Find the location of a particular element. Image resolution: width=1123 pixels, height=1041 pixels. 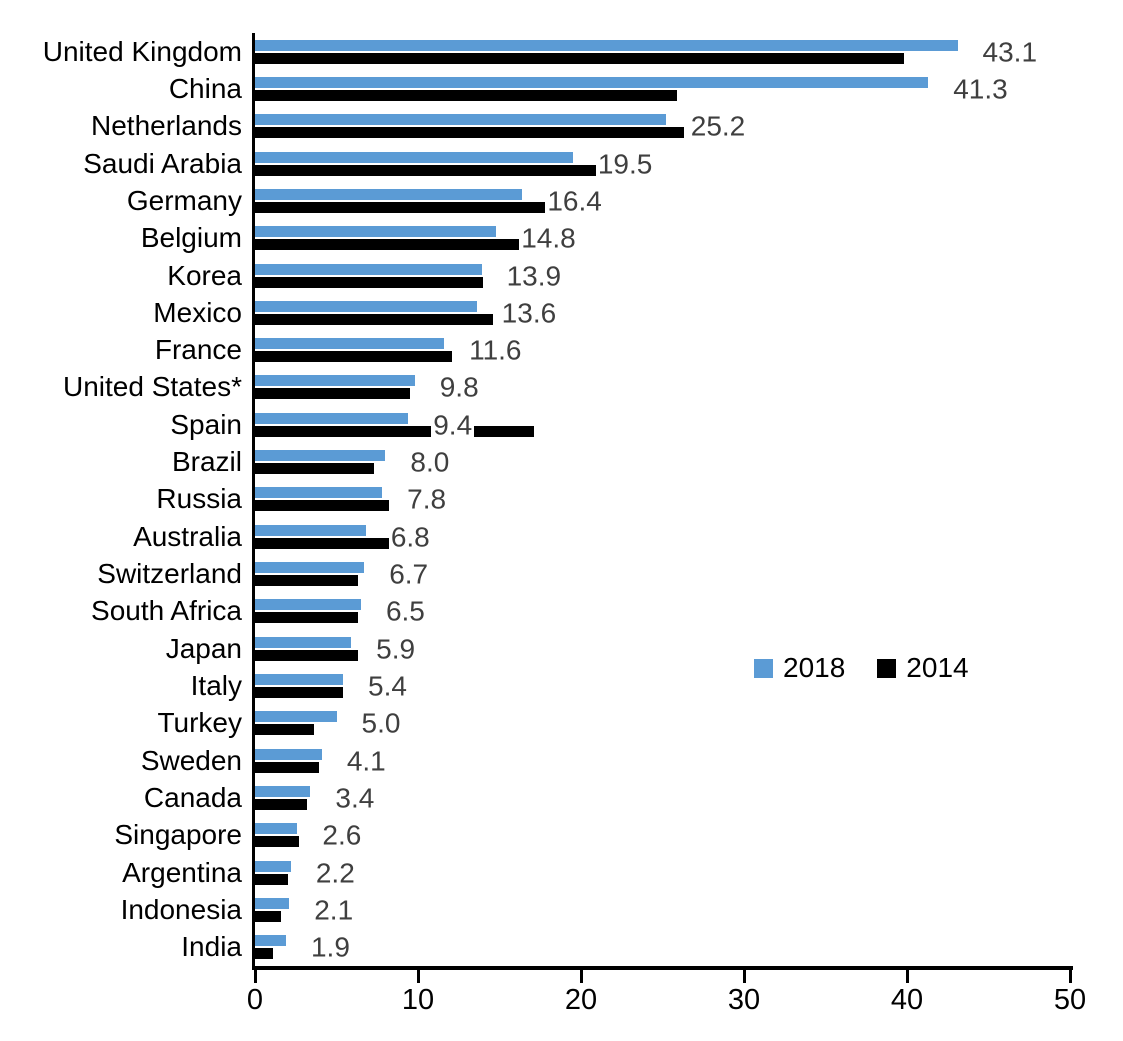

bar-row: Indonesia 2.1 is located at coordinates (595, 909).